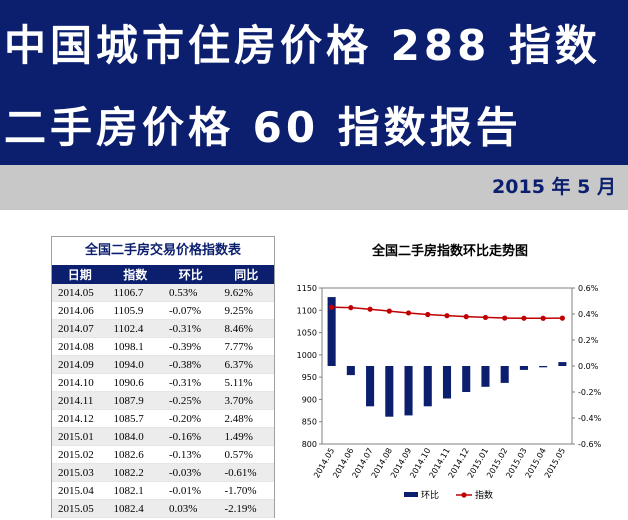 This screenshot has height=520, width=628. Describe the element at coordinates (246, 274) in the screenshot. I see `table-header-cell: 同比` at that location.